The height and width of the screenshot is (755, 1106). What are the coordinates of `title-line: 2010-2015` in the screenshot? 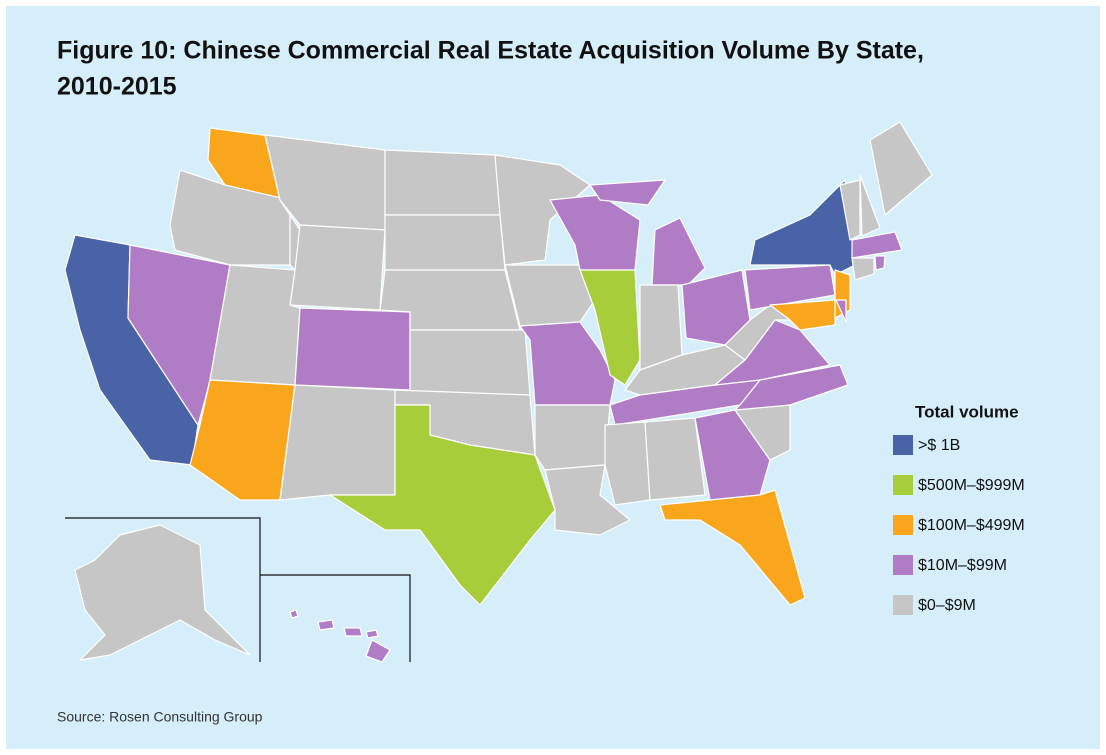 It's located at (117, 87).